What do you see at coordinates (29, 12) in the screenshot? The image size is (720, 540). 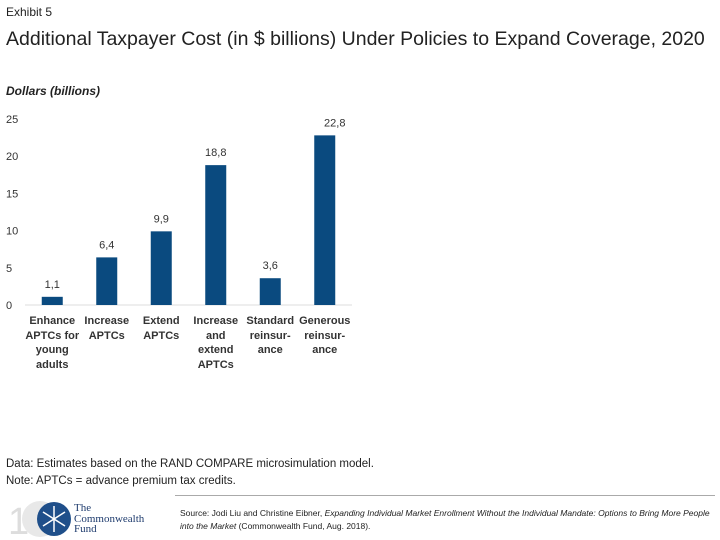 I see `exhibit-label: Exhibit 5` at bounding box center [29, 12].